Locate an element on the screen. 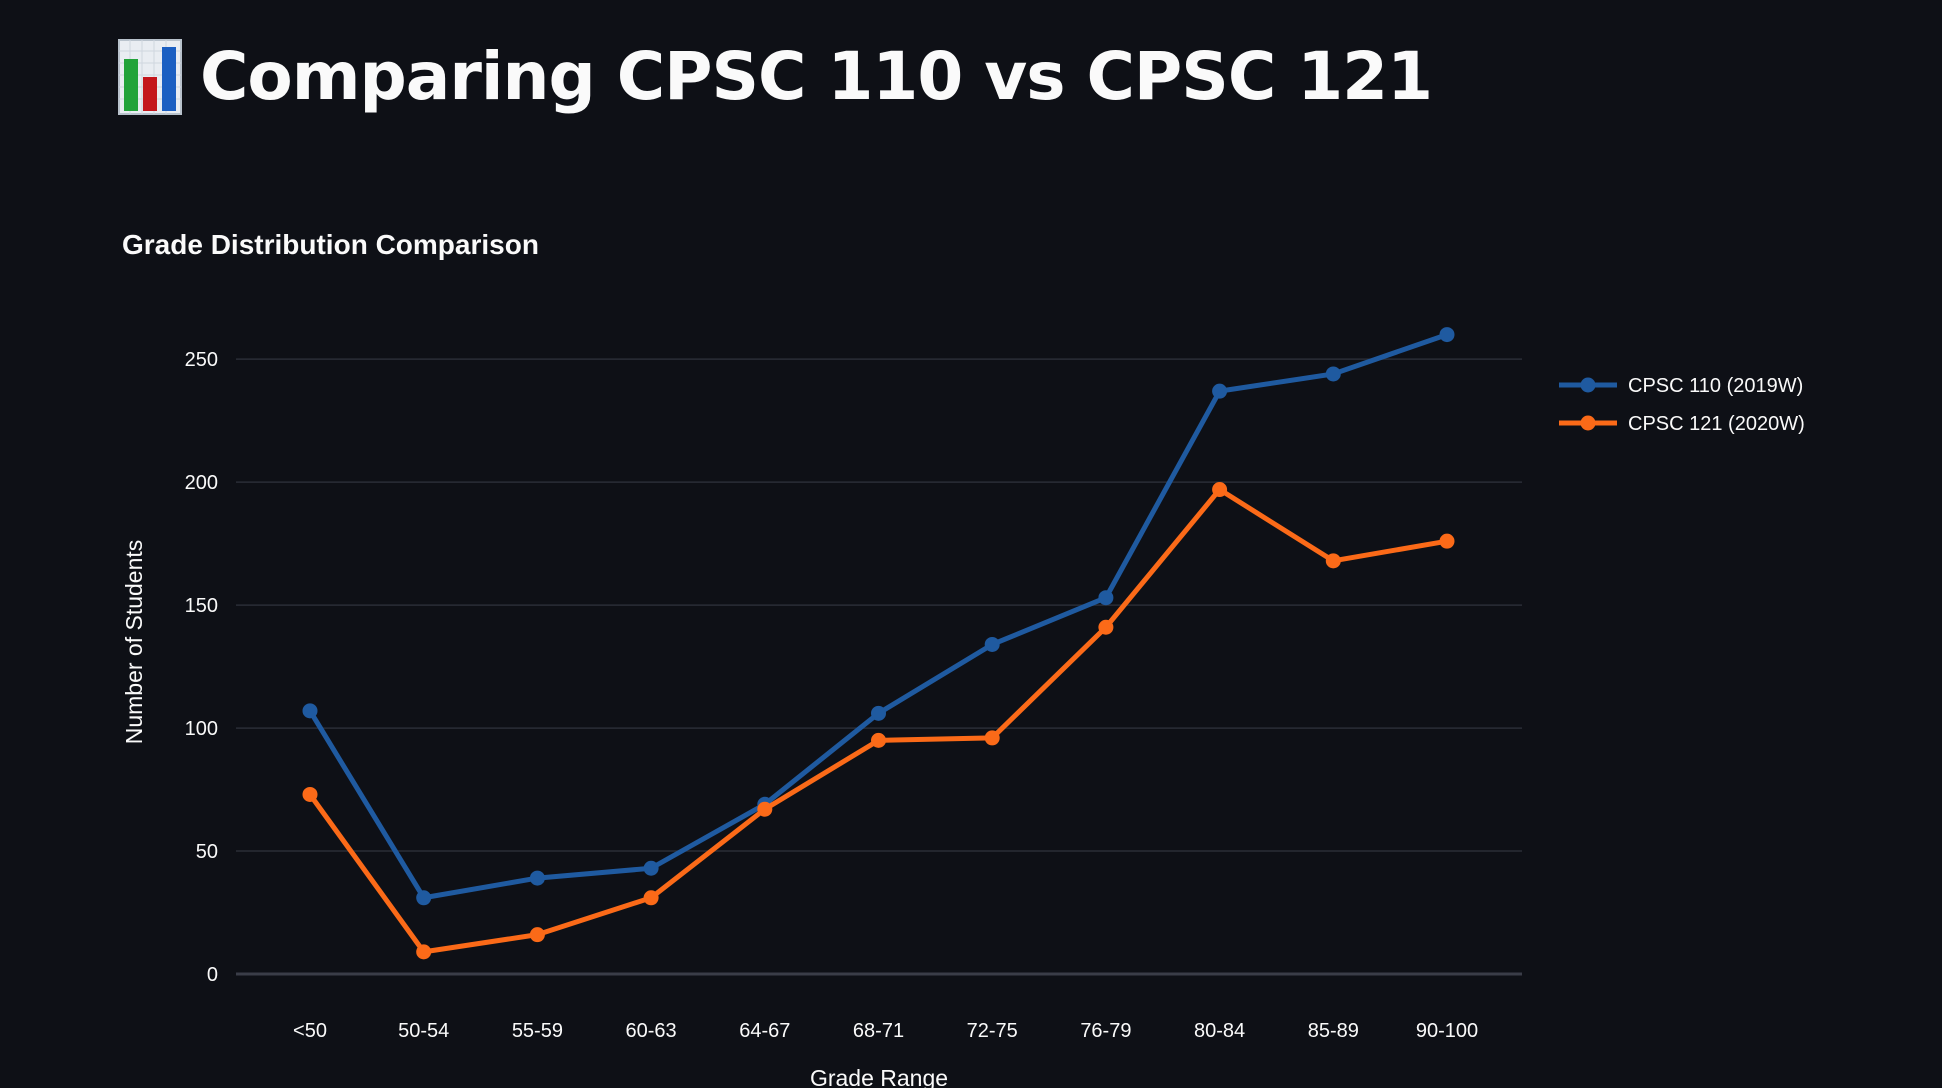 This screenshot has height=1088, width=1942. y-tick-label: 250 is located at coordinates (201, 360).